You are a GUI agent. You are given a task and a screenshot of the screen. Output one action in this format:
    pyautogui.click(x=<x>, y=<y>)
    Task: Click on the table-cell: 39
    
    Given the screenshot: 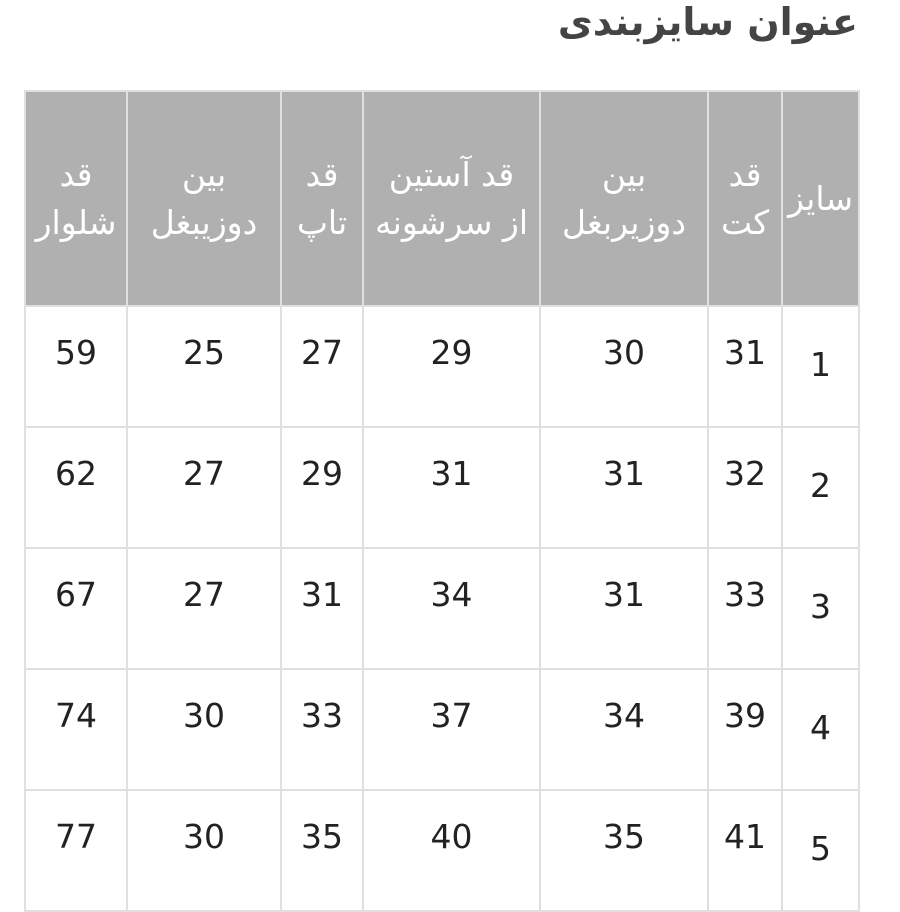 What is the action you would take?
    pyautogui.click(x=745, y=729)
    